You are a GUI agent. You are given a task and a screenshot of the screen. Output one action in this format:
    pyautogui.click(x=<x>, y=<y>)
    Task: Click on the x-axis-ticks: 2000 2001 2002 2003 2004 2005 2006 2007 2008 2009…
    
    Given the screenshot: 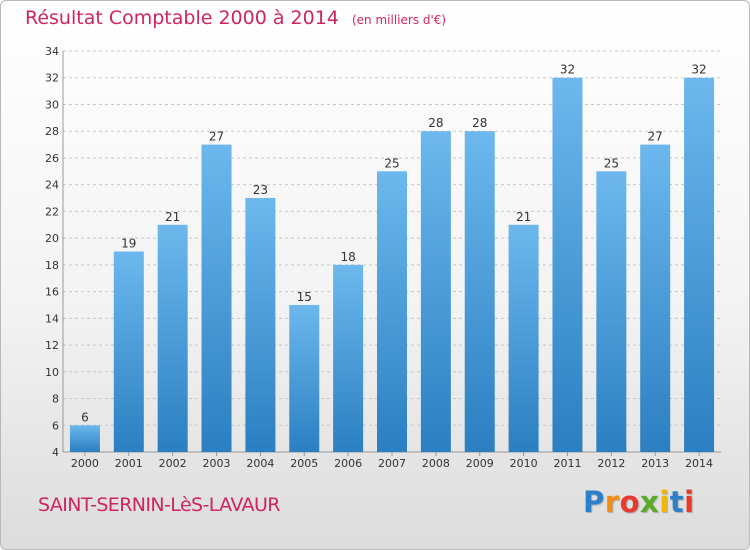 What is the action you would take?
    pyautogui.click(x=392, y=461)
    